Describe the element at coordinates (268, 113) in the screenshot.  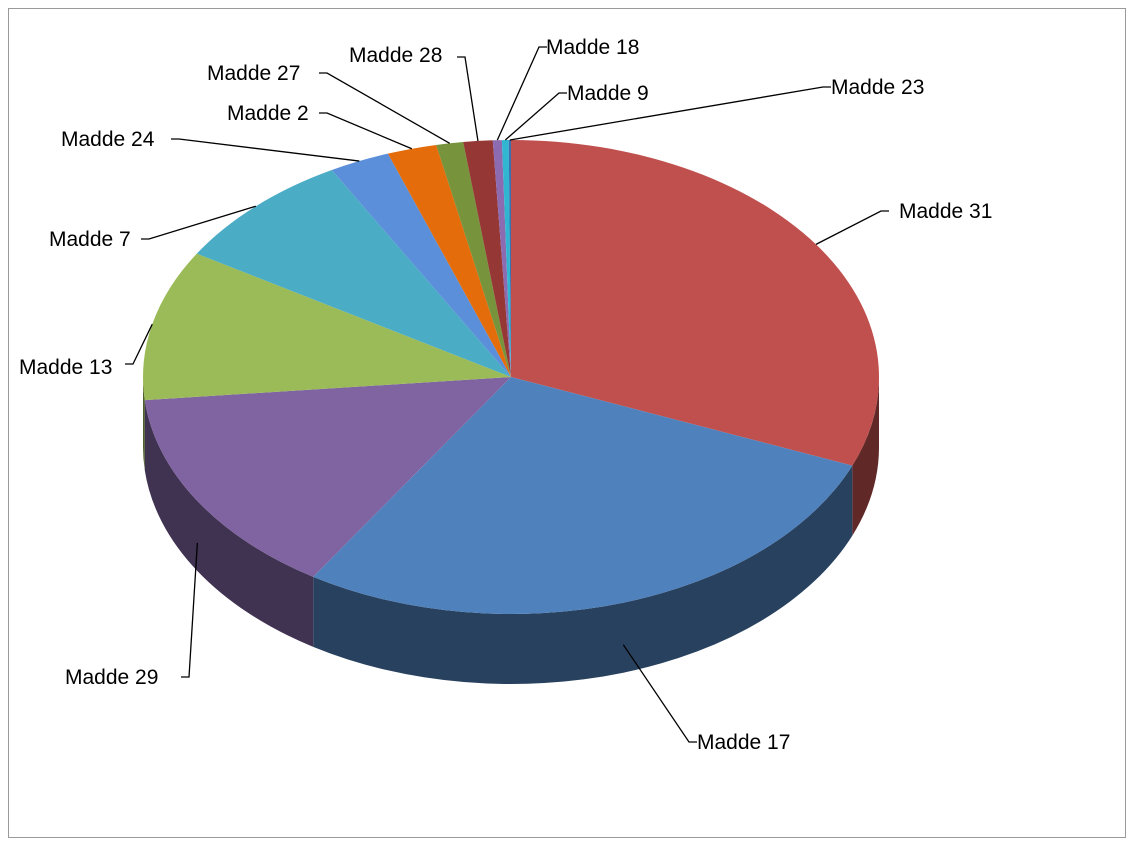
I see `label-madde-2: Madde 2` at that location.